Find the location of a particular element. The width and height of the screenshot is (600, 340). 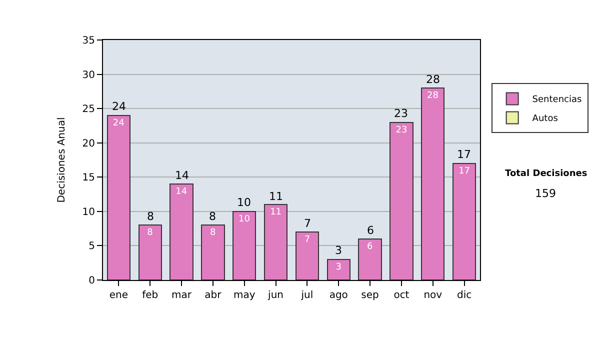

data-label: 17 is located at coordinates (464, 171).